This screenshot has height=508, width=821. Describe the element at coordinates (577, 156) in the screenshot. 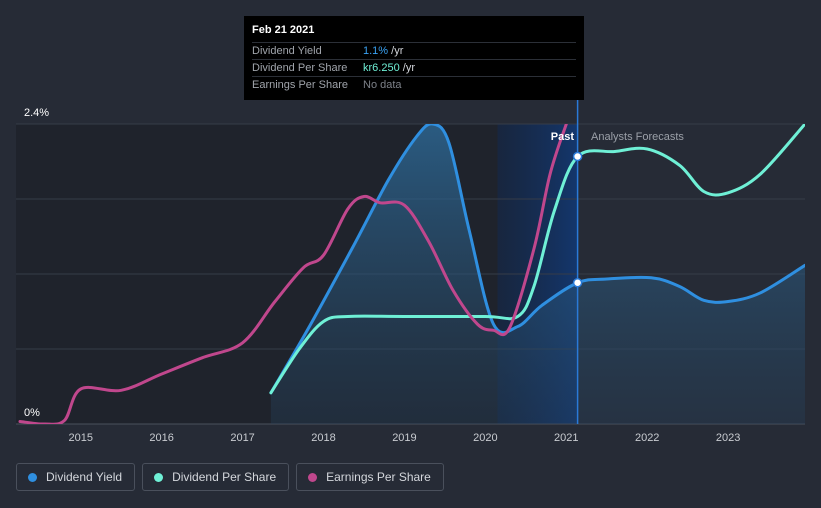

I see `dividend-per-share-marker` at that location.